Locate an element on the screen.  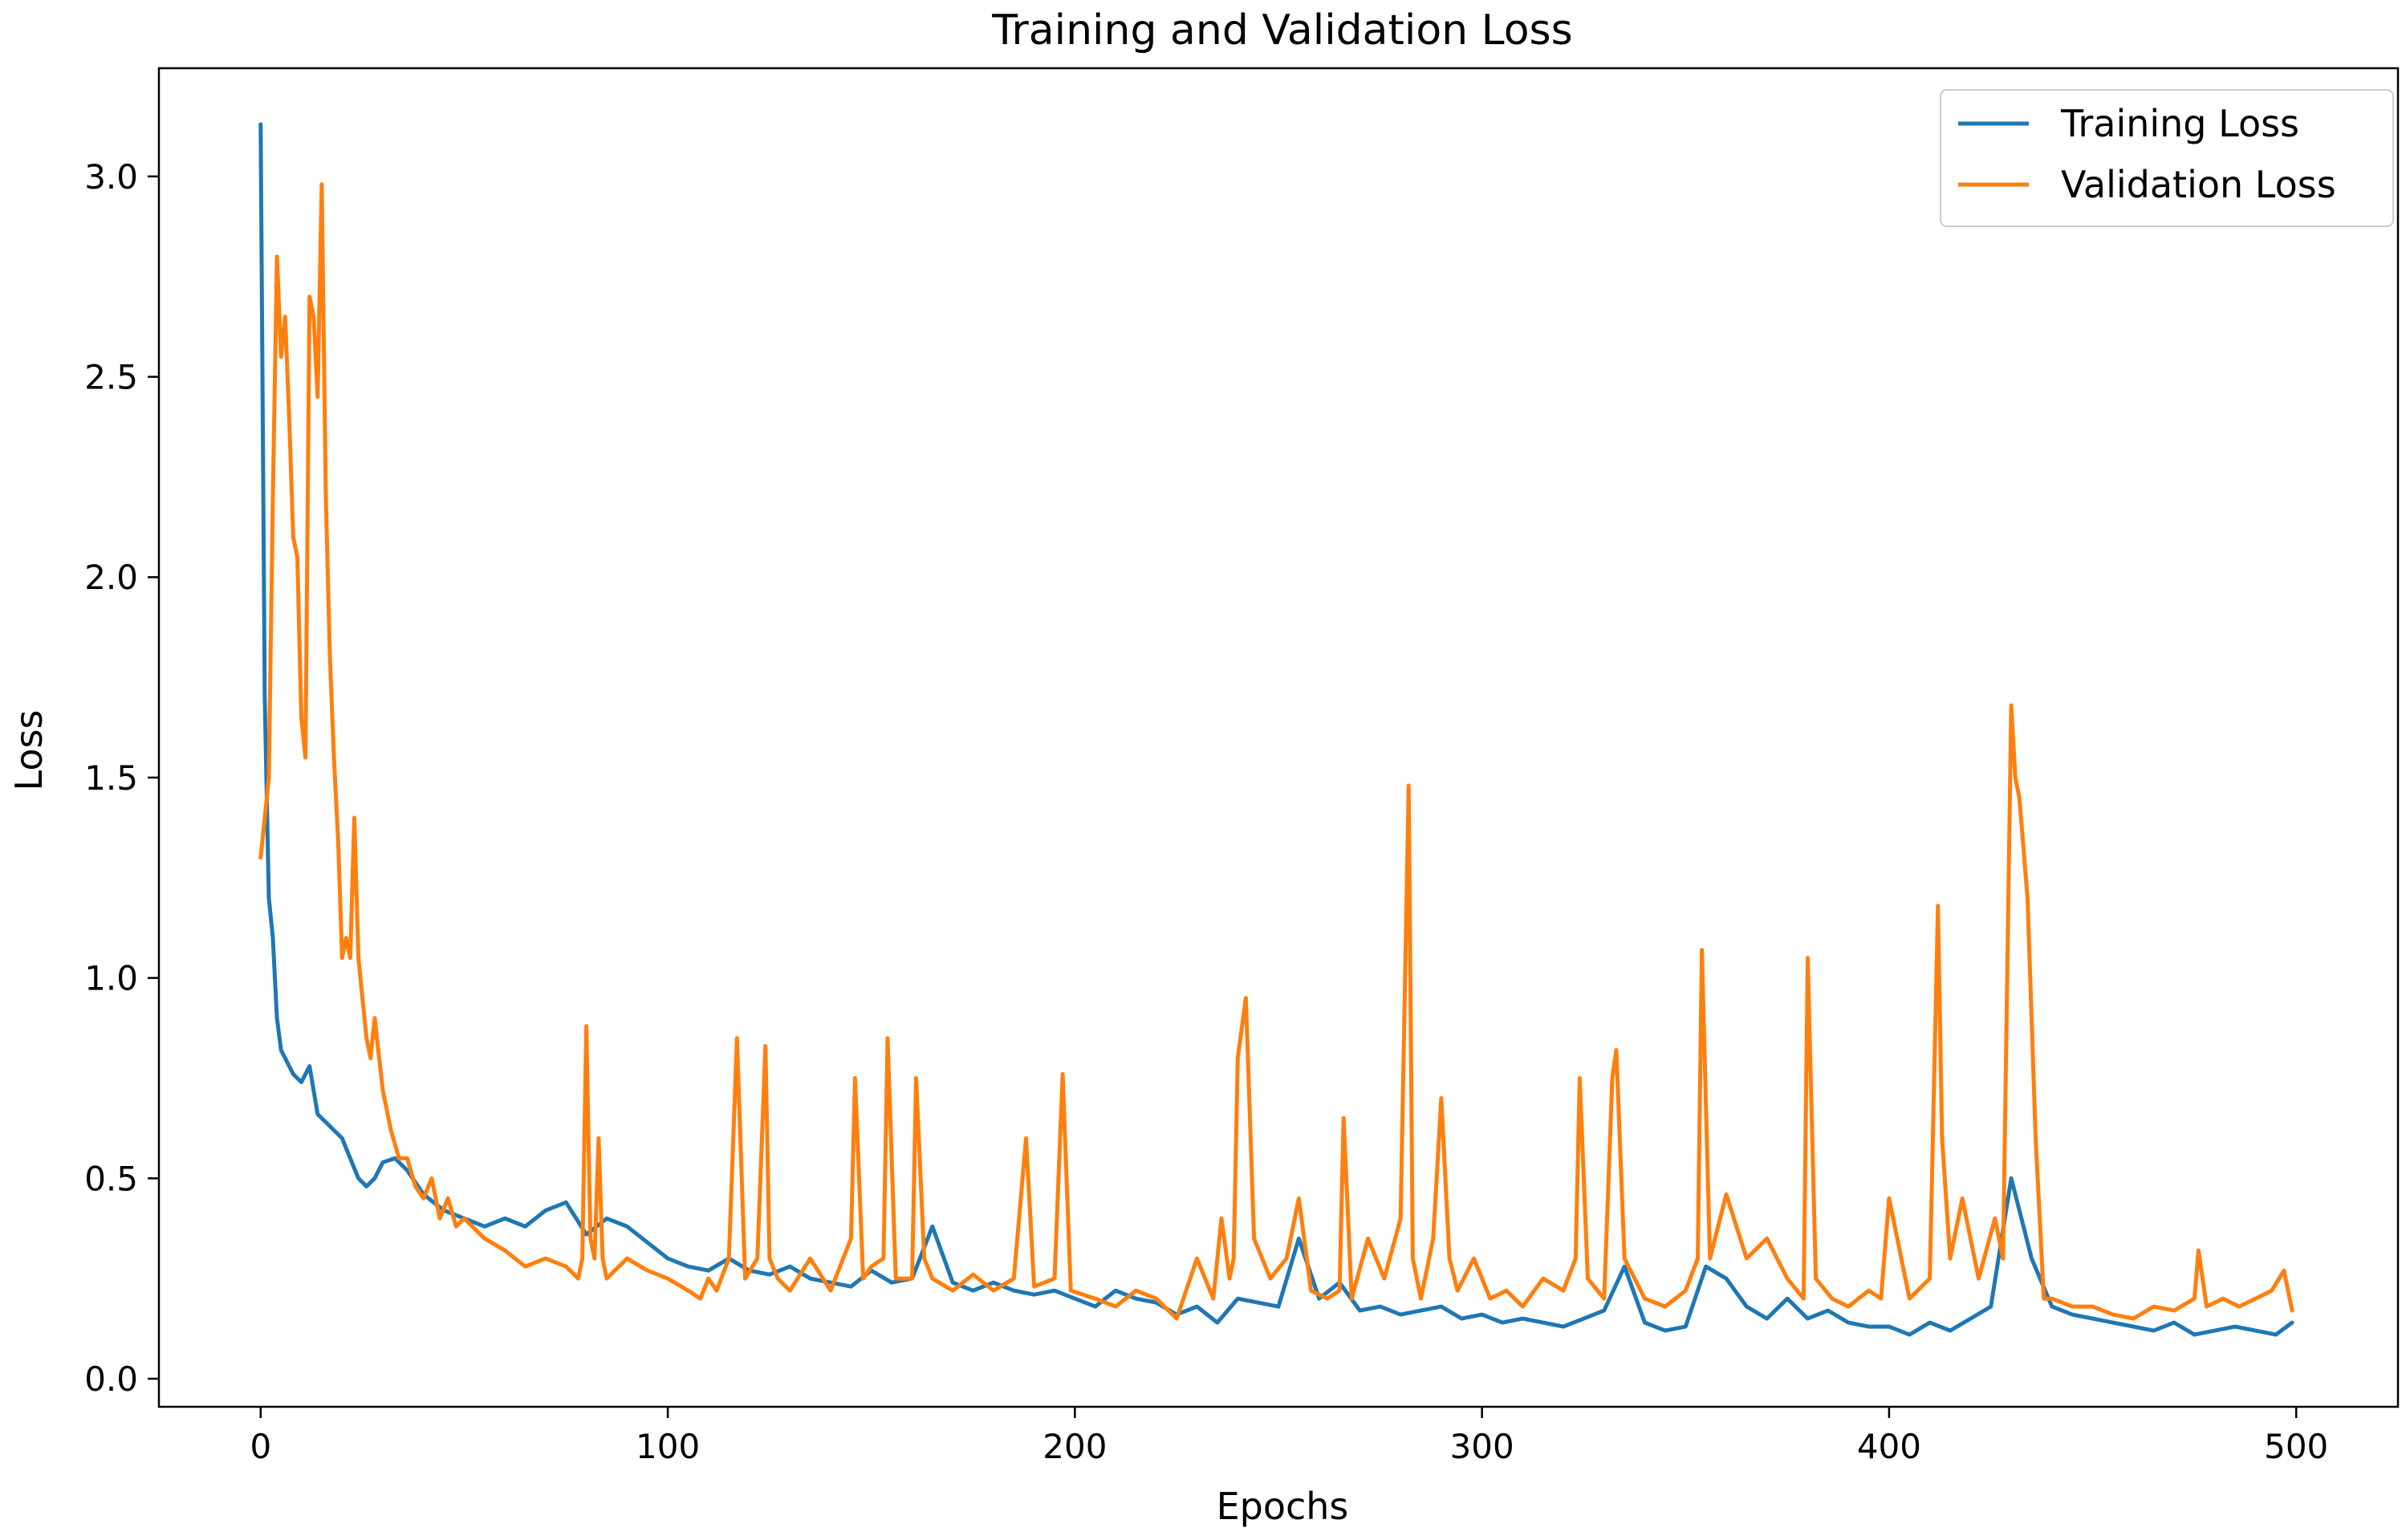
x-tick-label: 500 is located at coordinates (2296, 1447).